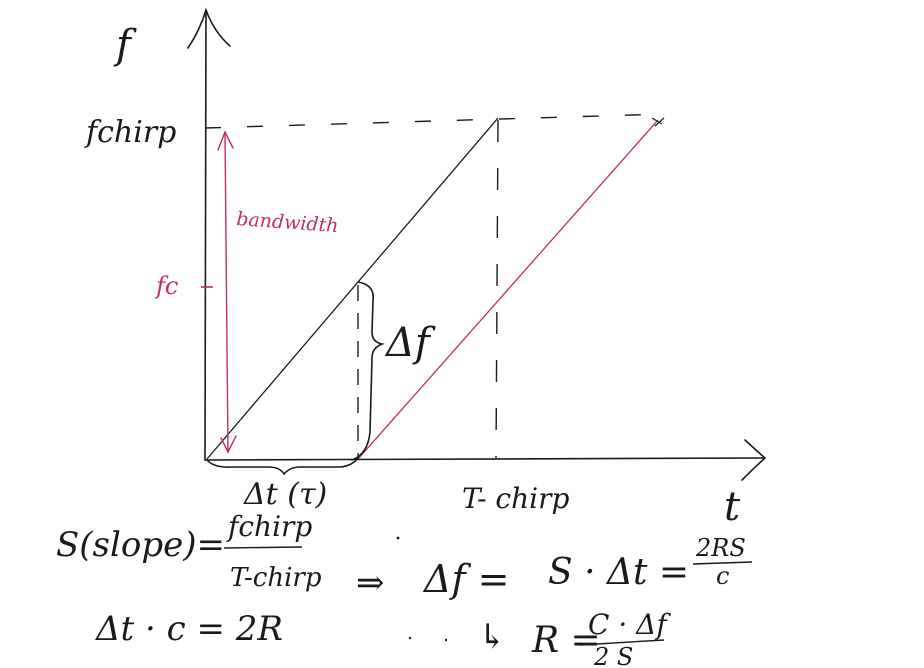 The height and width of the screenshot is (668, 924). Describe the element at coordinates (485, 460) in the screenshot. I see `x-axis` at that location.